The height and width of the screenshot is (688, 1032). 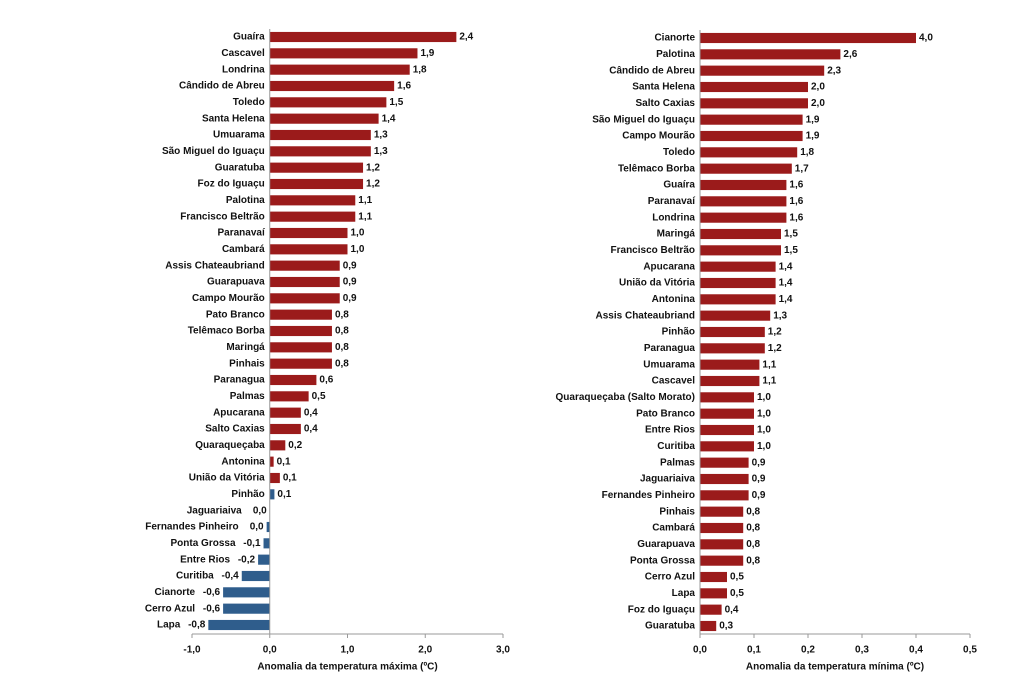 I want to click on category-label: Cerro Azul, so click(x=670, y=577).